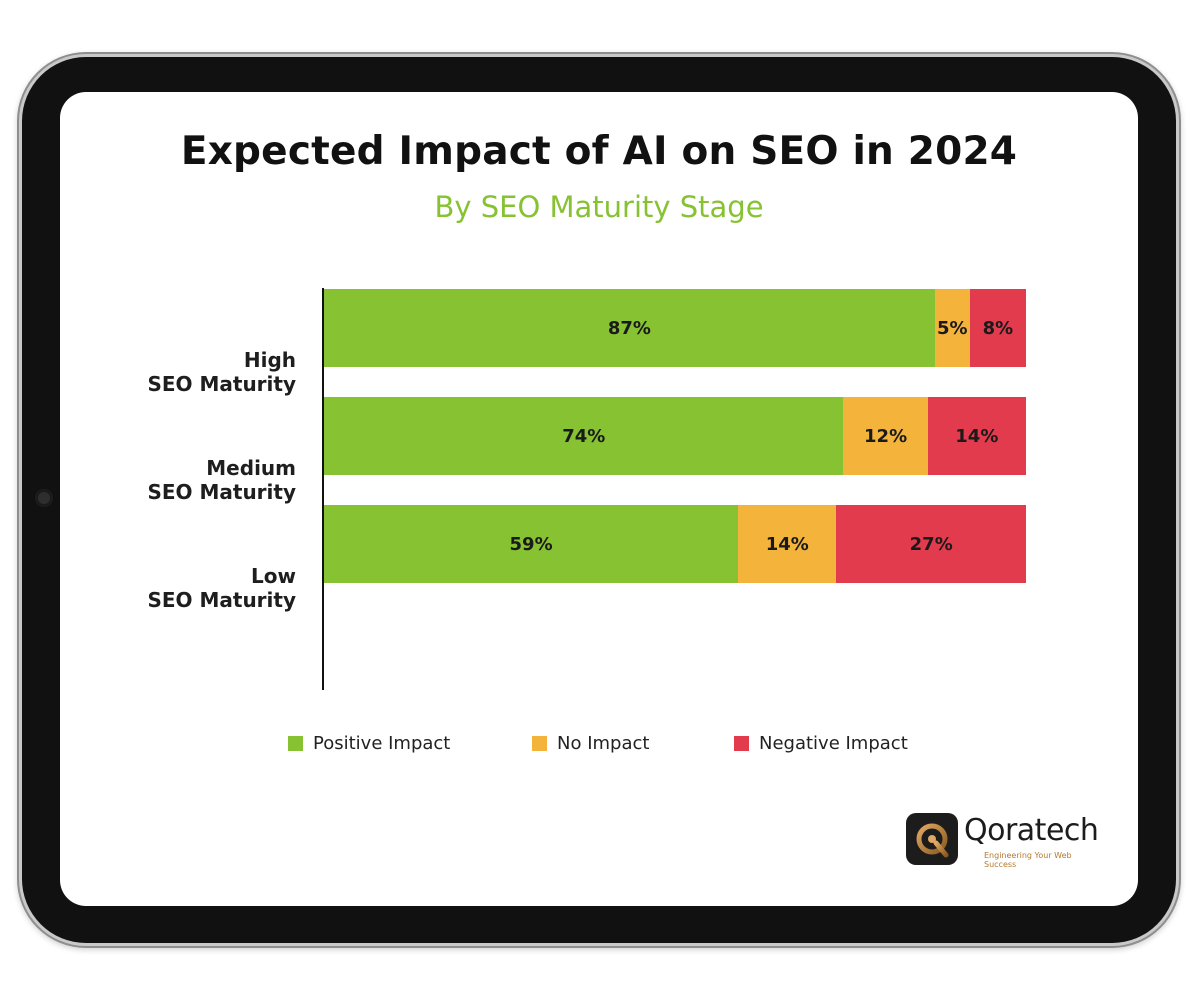 The height and width of the screenshot is (1000, 1200). I want to click on category-label-line: Medium, so click(251, 468).